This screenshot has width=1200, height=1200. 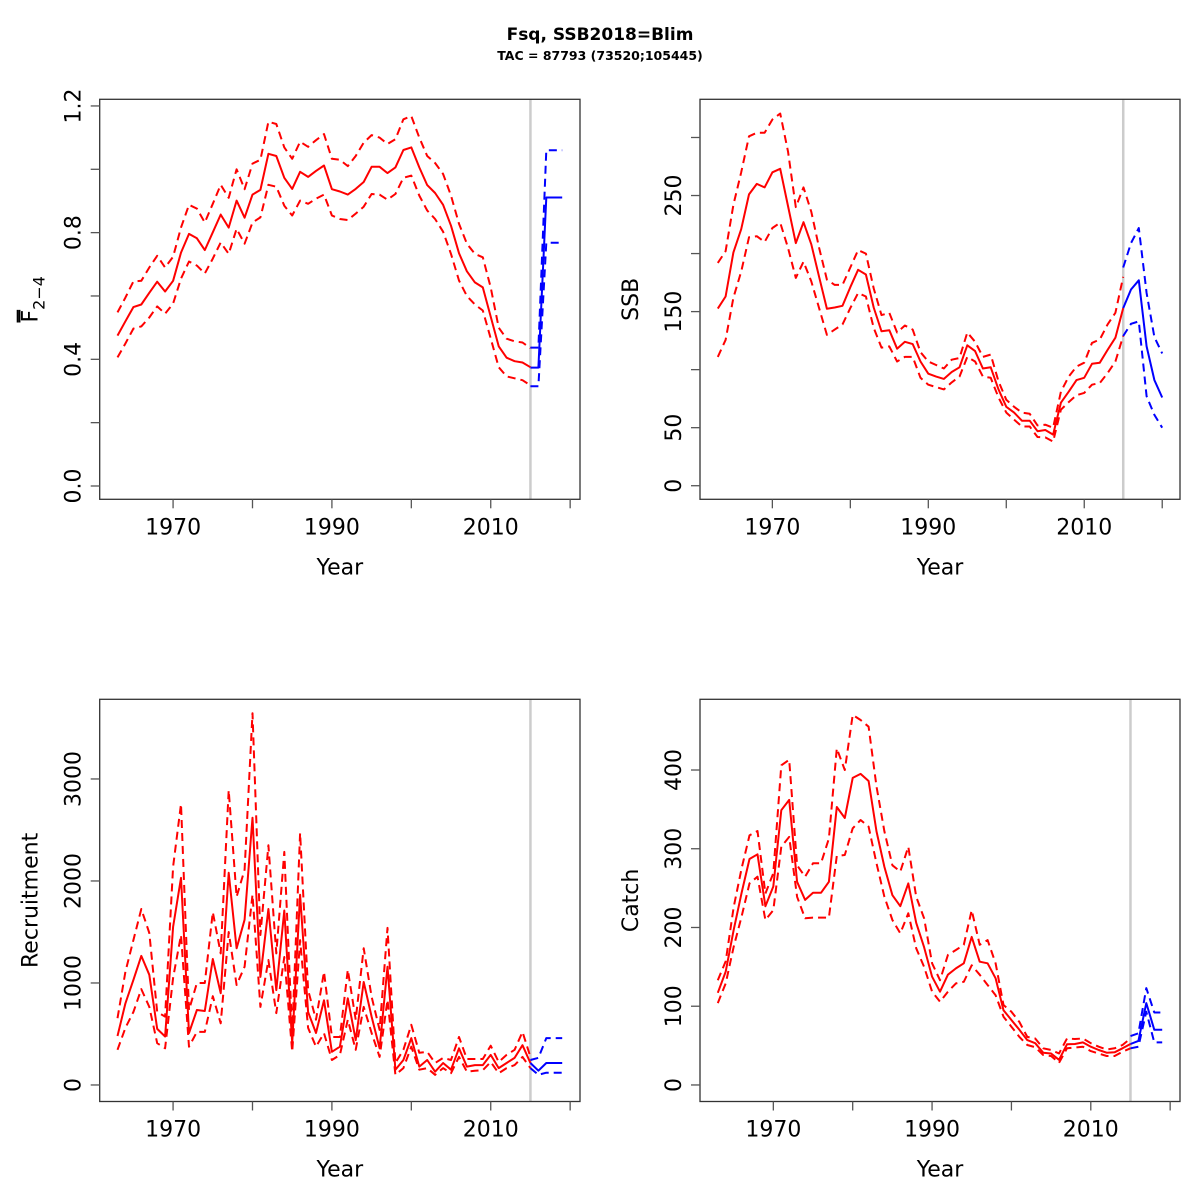 I want to click on y-axis-title: Catch, so click(x=631, y=901).